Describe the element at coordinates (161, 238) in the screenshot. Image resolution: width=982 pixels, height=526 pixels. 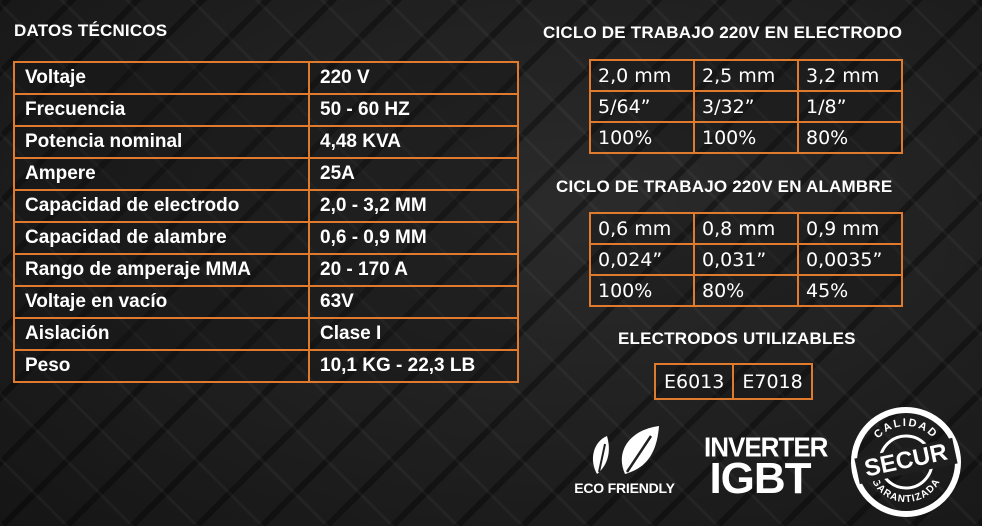
I see `spec-label: Capacidad de alambre` at that location.